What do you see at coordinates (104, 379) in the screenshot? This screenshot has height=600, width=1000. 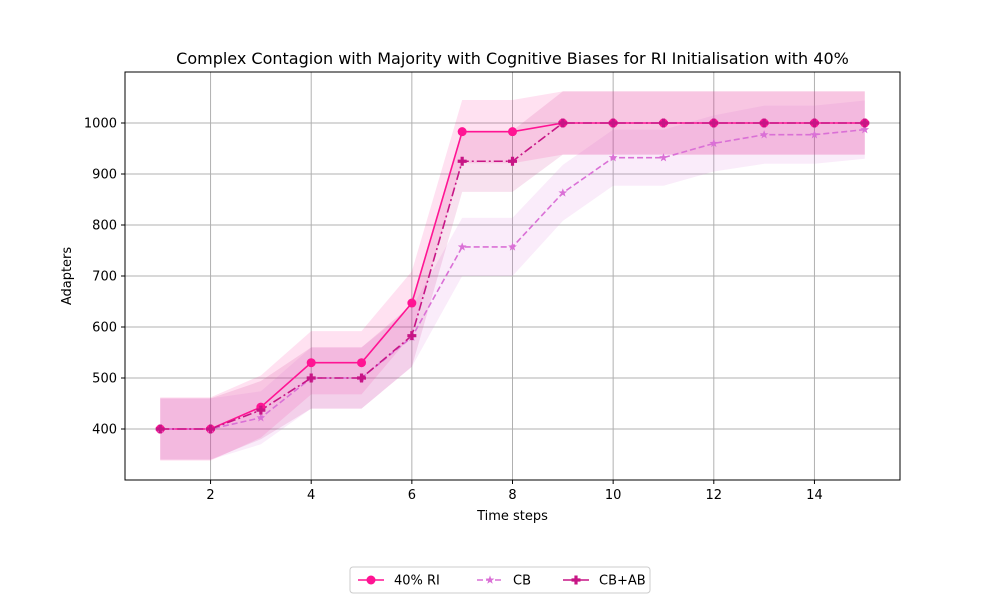 I see `y-tick-label: 500` at bounding box center [104, 379].